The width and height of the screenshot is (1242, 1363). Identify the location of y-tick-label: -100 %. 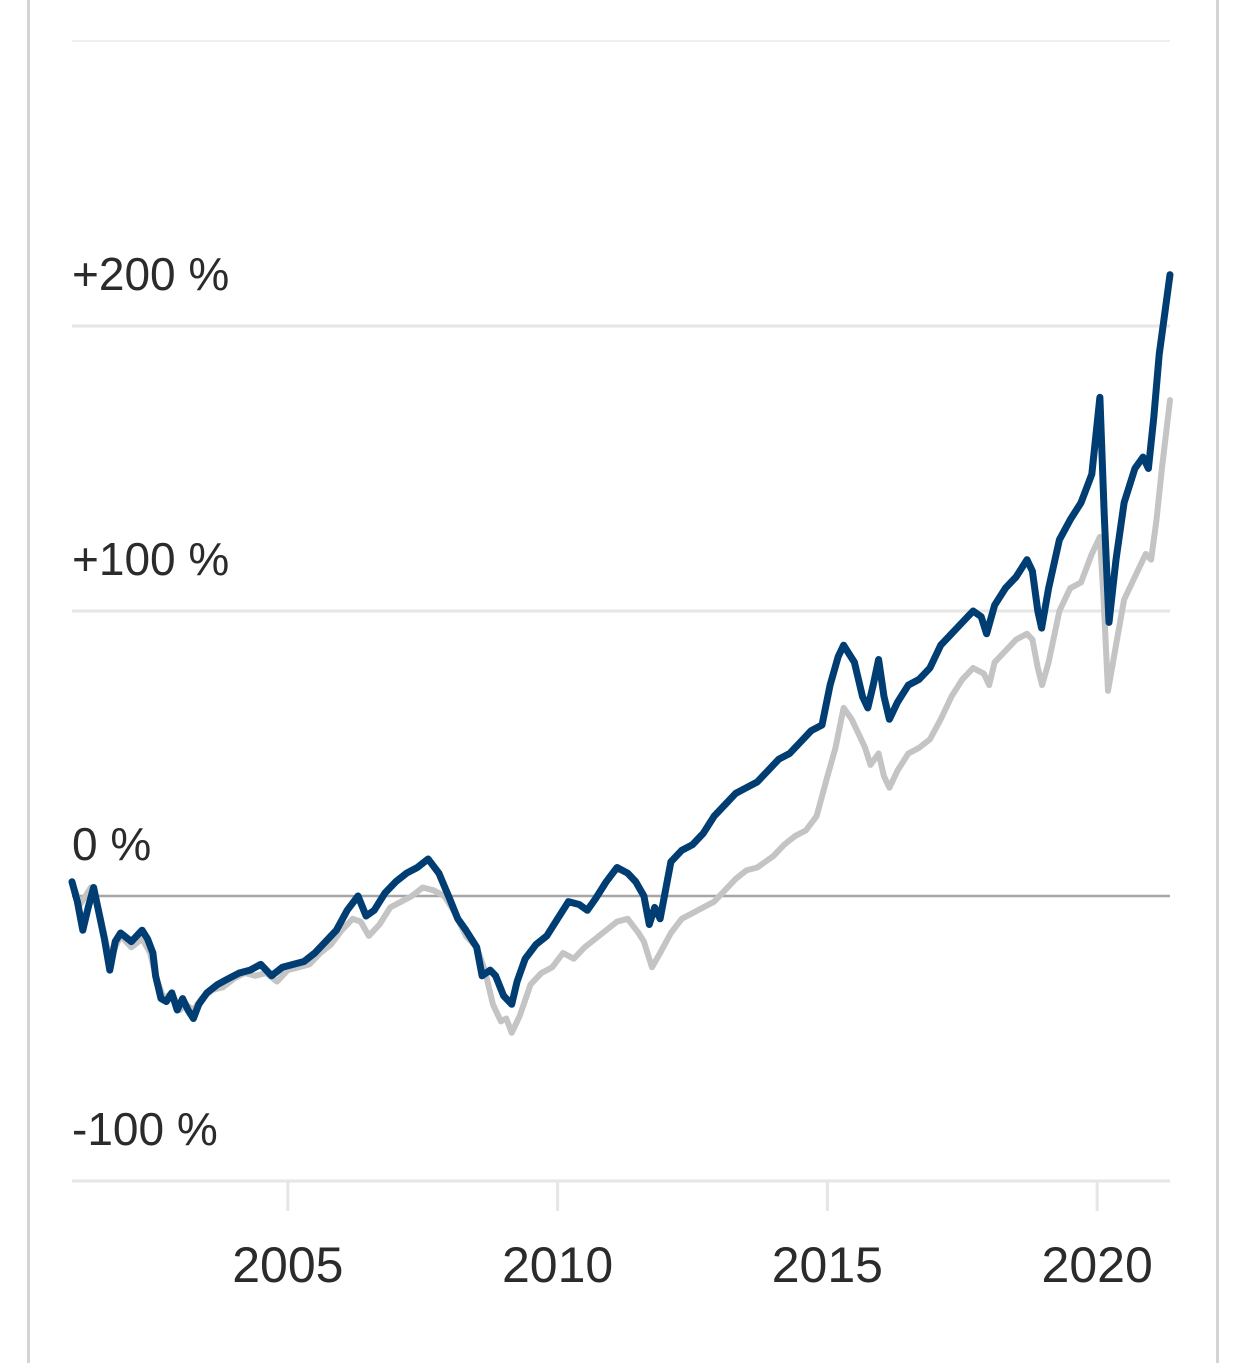
(145, 1129).